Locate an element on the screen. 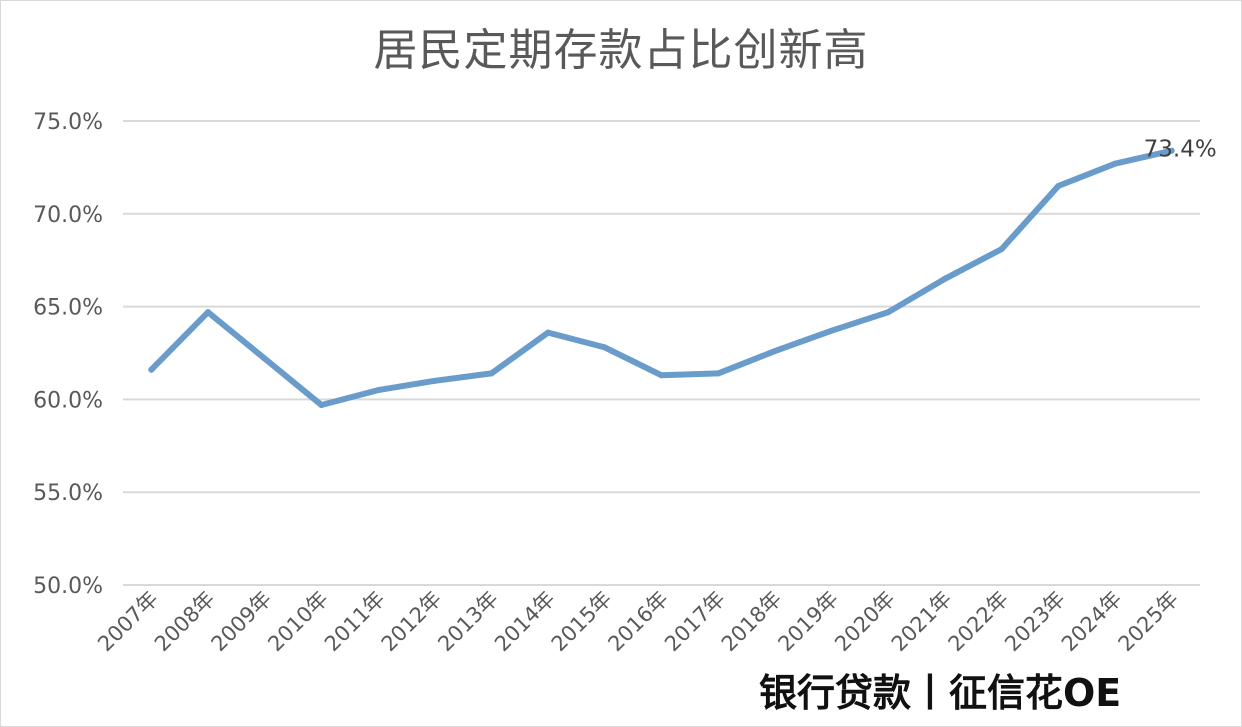  y-tick-label: 60.0% is located at coordinates (68, 400).